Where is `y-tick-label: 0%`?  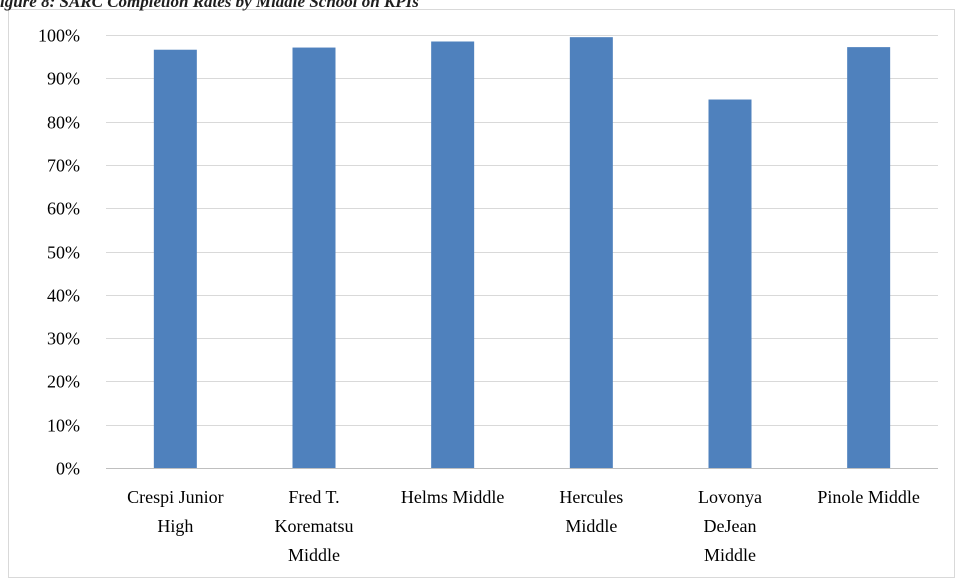
y-tick-label: 0% is located at coordinates (68, 469).